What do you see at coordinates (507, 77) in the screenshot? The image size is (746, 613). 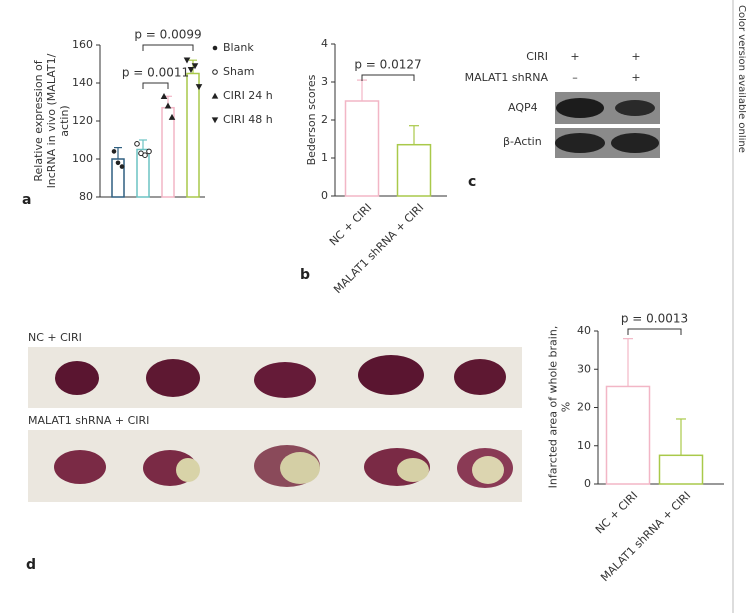 I see `blot-row-label: MALAT1 shRNA` at bounding box center [507, 77].